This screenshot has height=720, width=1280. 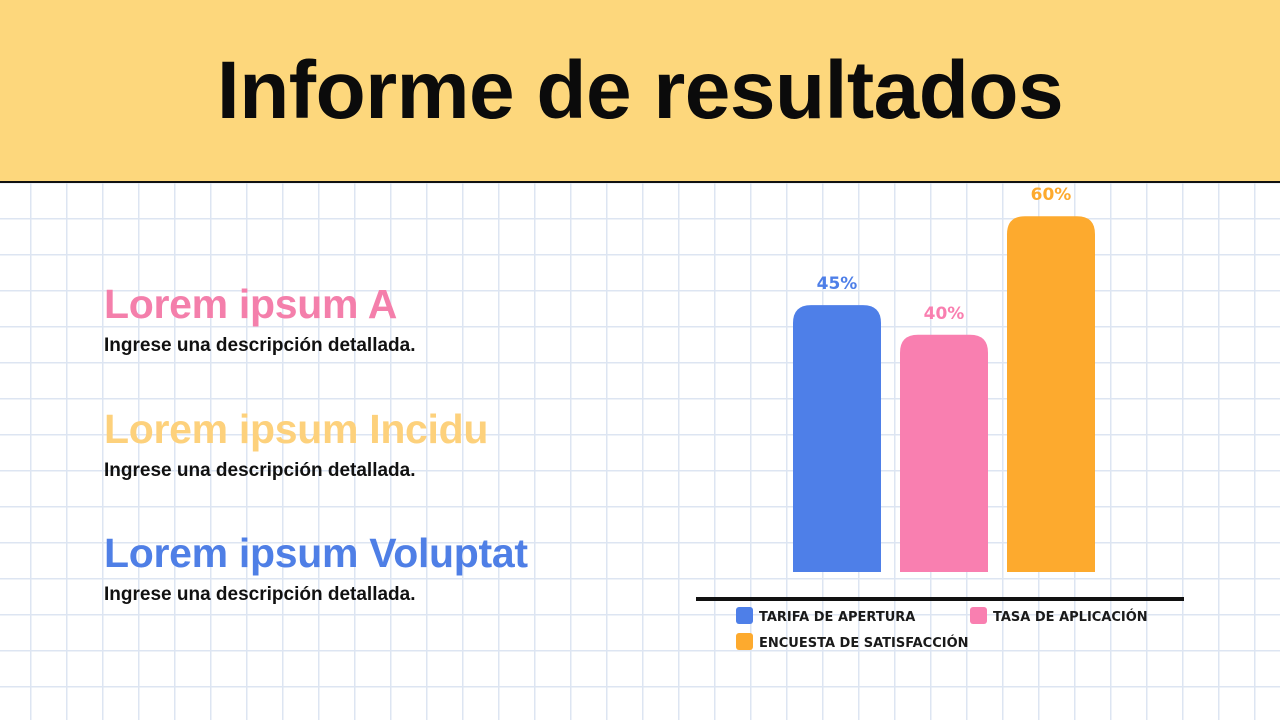 I want to click on block-title-incidu: Lorem ipsum Incidu, so click(x=296, y=429).